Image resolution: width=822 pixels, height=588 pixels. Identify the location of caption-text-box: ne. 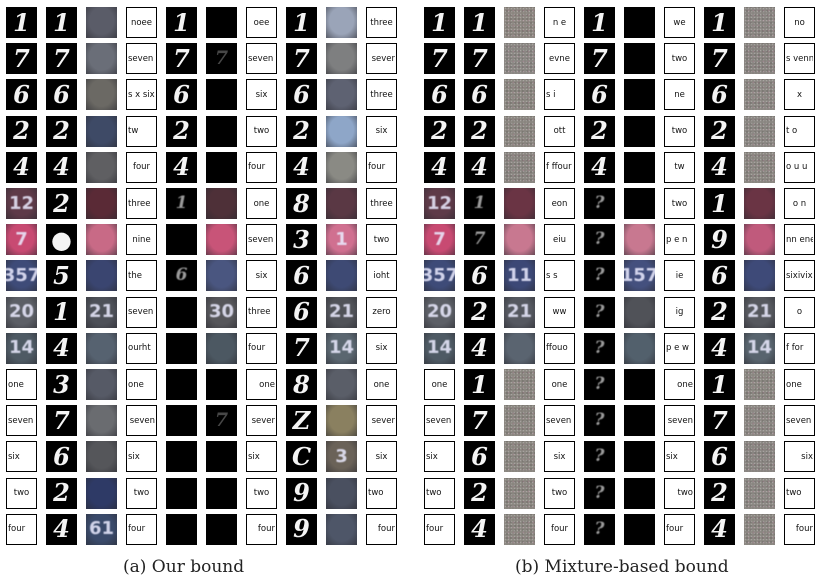
(679, 95).